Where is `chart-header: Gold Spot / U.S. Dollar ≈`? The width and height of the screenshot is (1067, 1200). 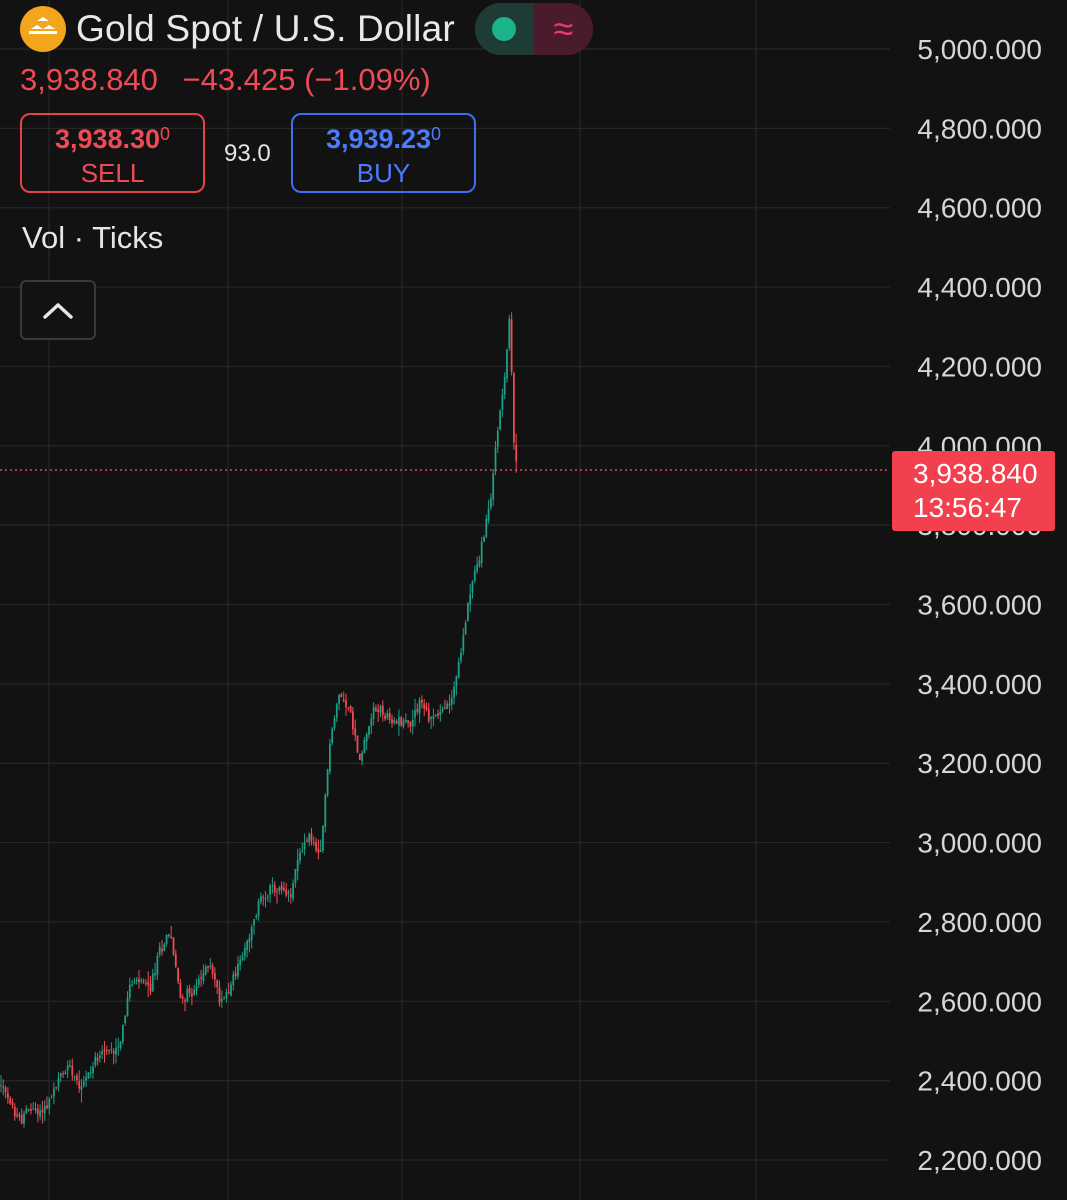 chart-header: Gold Spot / U.S. Dollar ≈ is located at coordinates (306, 29).